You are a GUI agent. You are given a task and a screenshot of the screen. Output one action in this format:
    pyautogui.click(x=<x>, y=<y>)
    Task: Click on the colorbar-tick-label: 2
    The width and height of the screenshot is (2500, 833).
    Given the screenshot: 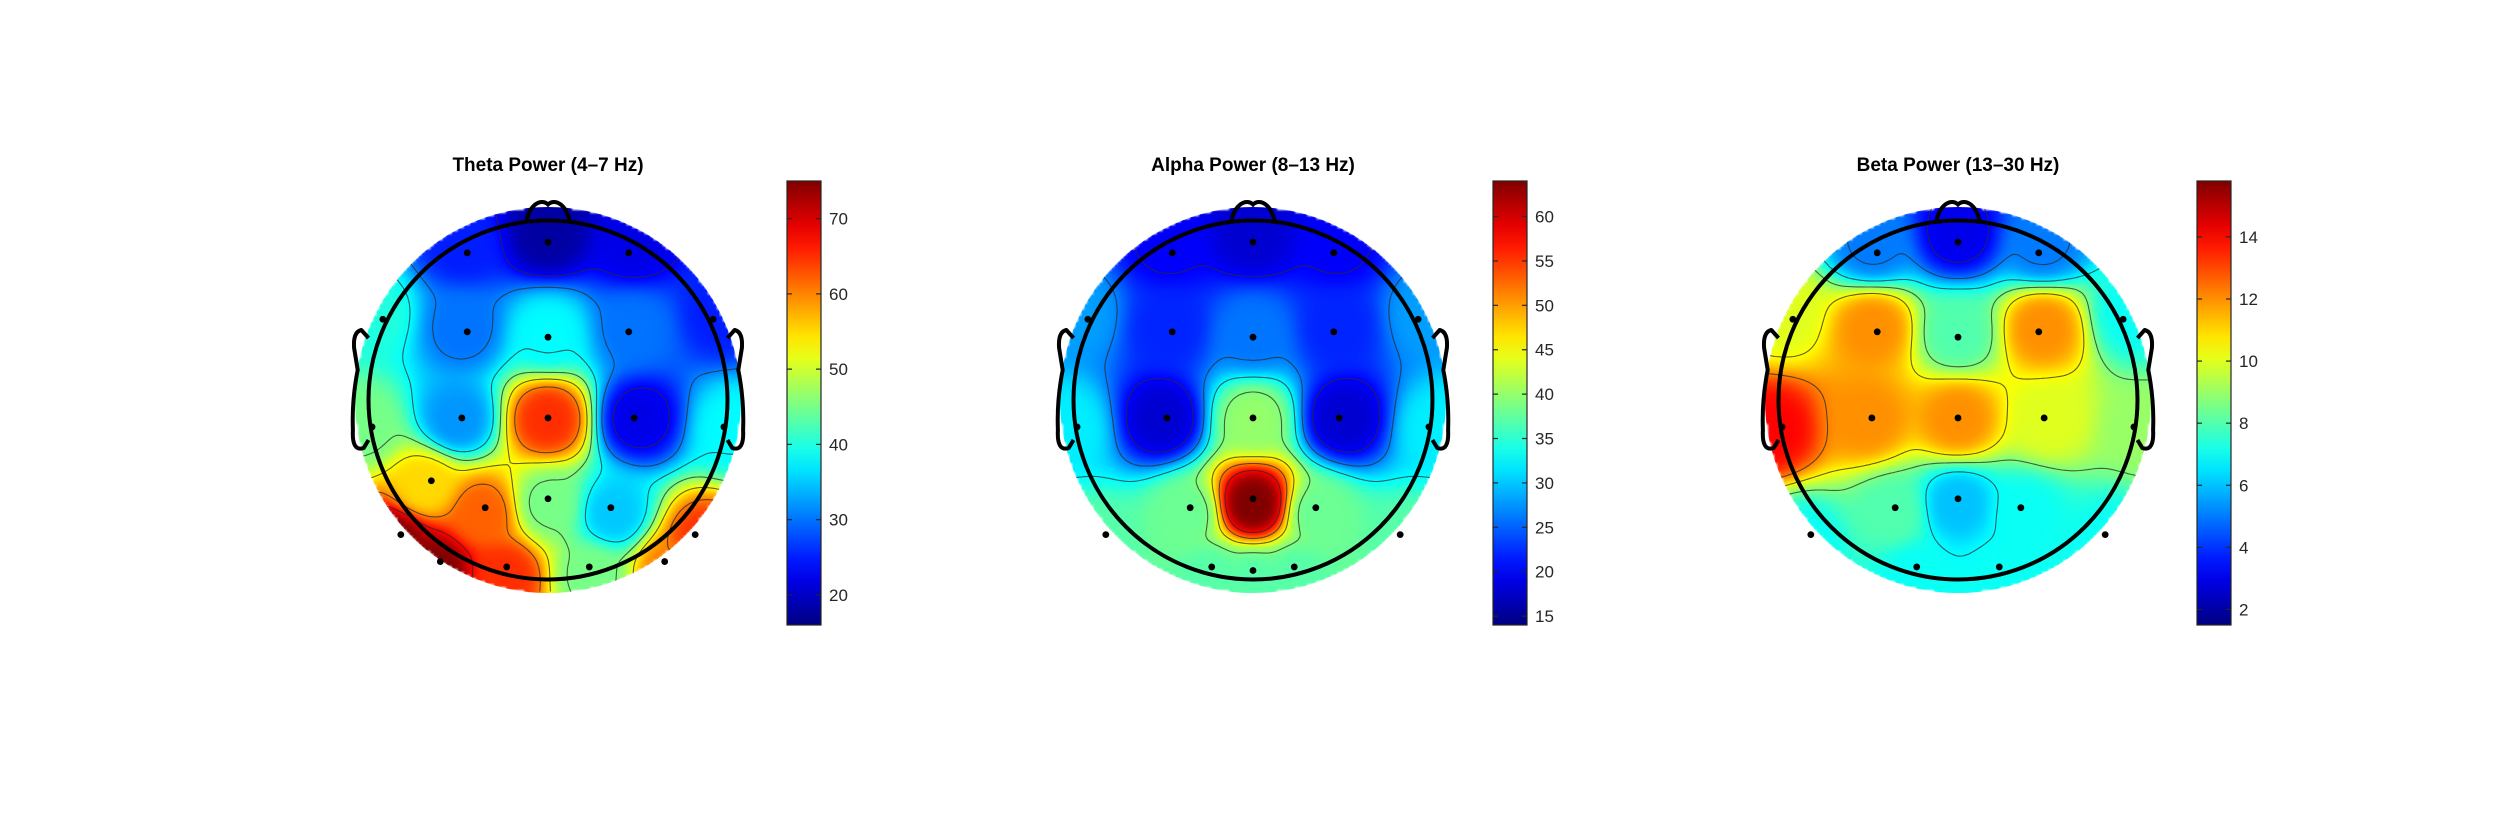 What is the action you would take?
    pyautogui.click(x=2243, y=609)
    